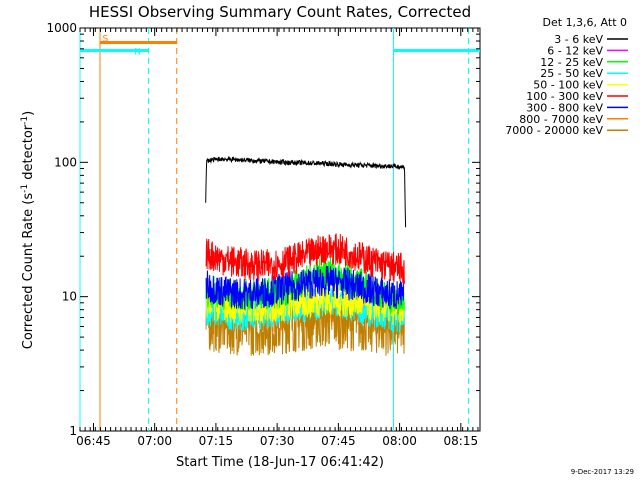  What do you see at coordinates (216, 441) in the screenshot?
I see `x-tick-label: 07:15` at bounding box center [216, 441].